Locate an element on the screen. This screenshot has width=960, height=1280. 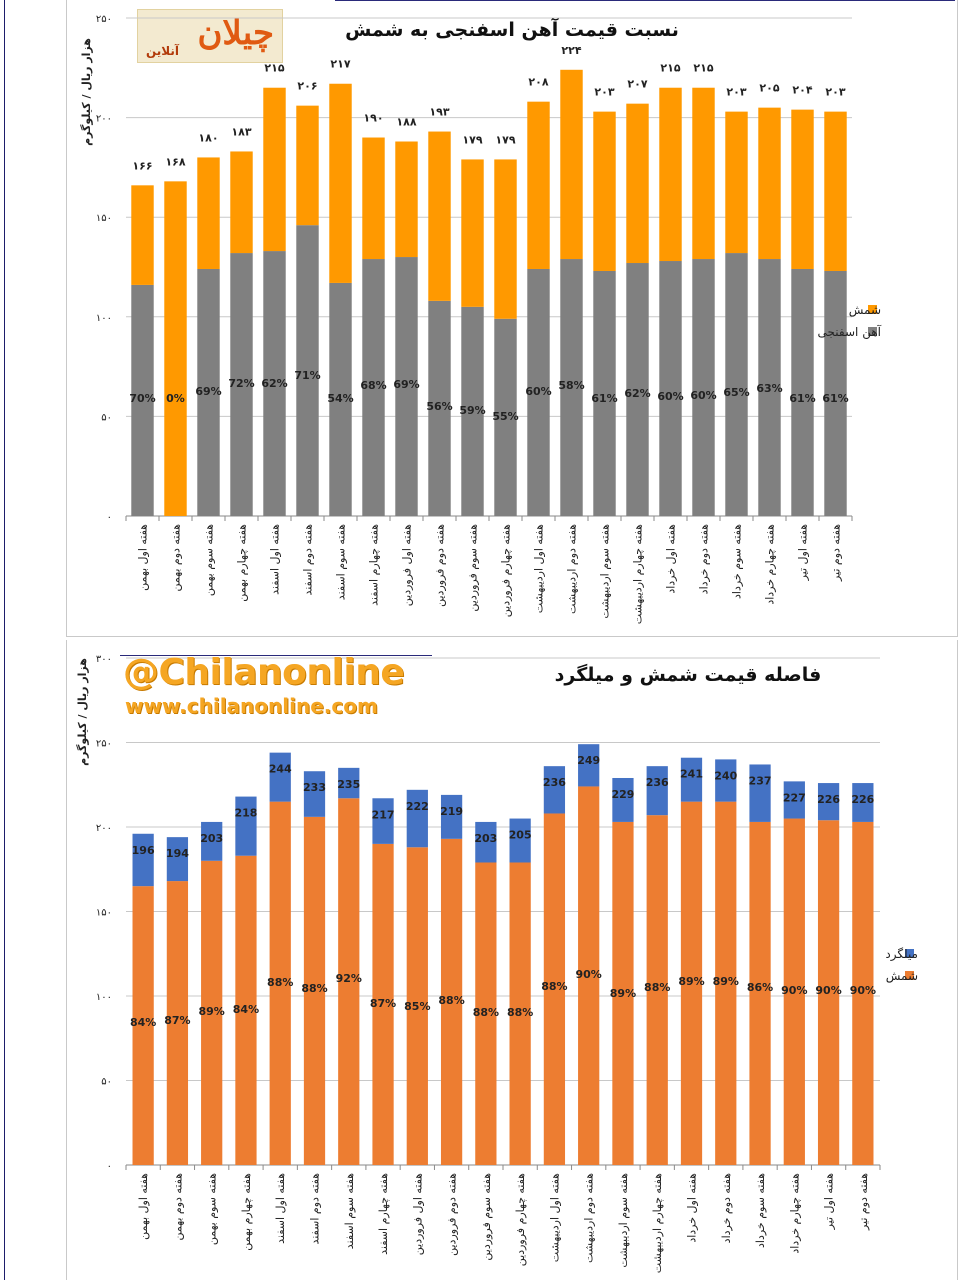
x-category-label: هفته سوم اسفند is located at coordinates (341, 562).